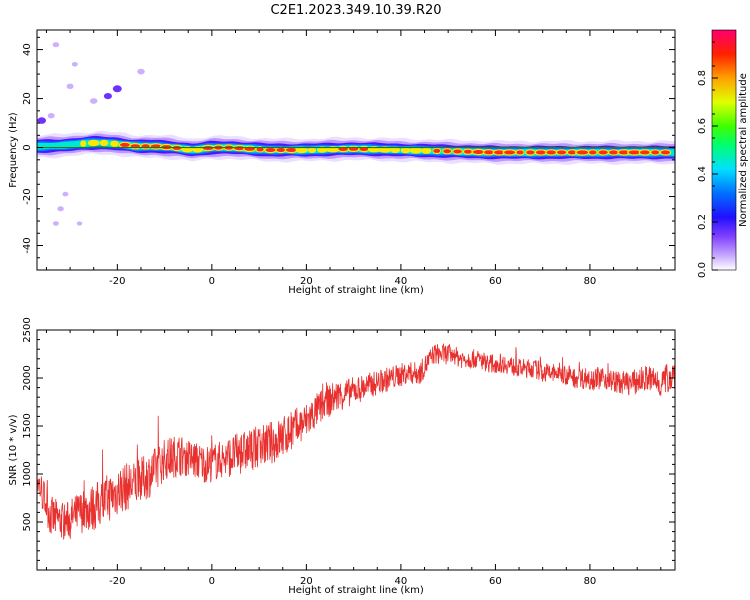 The image size is (750, 600). Describe the element at coordinates (590, 281) in the screenshot. I see `spectrogram-x-tick-label: 80` at that location.